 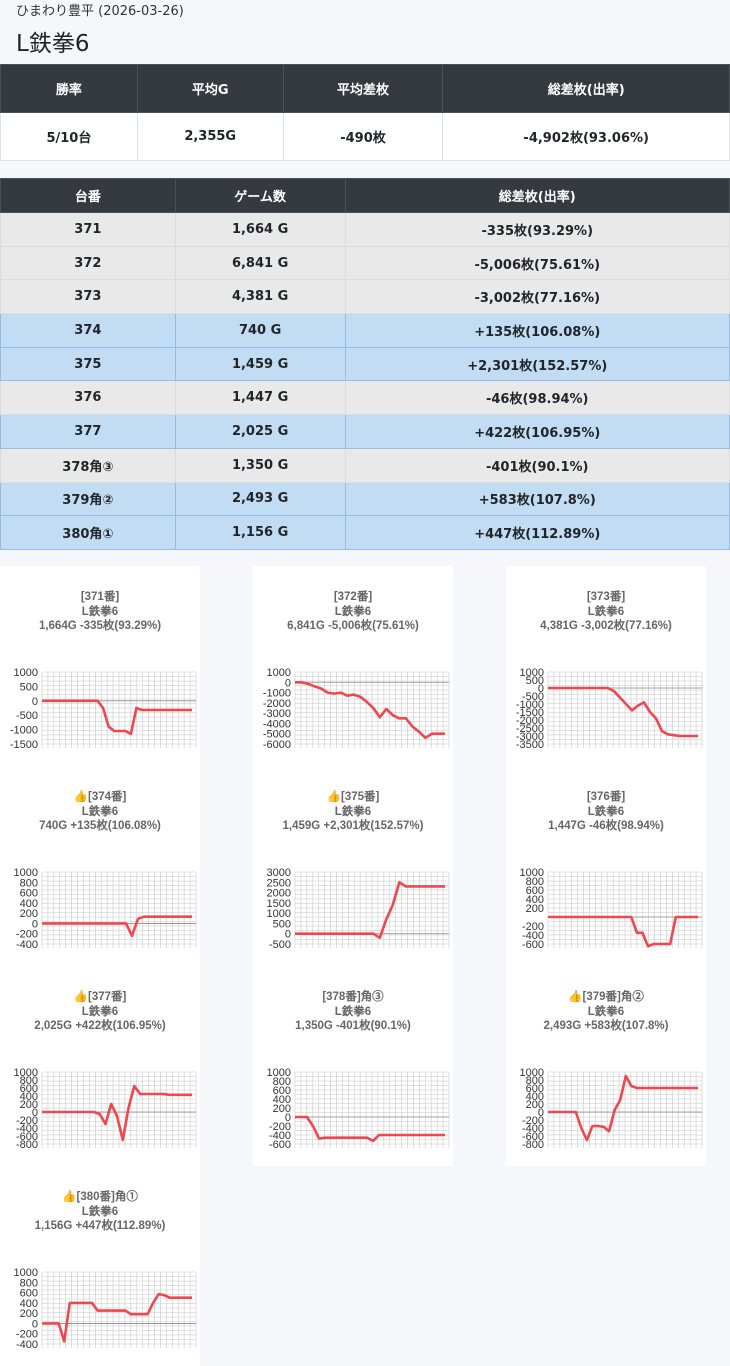 I want to click on y-tick-label: -800, so click(x=533, y=1145).